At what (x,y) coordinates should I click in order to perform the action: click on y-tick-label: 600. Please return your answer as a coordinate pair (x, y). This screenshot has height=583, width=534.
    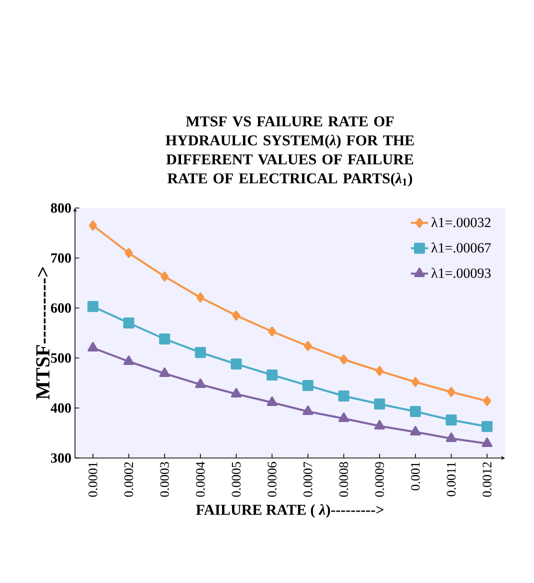
    Looking at the image, I should click on (60, 308).